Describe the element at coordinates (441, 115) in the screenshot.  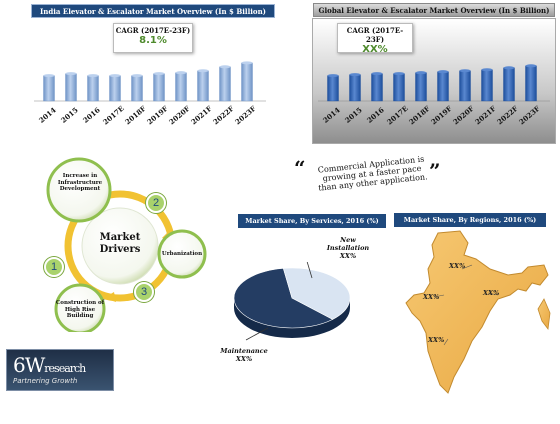
I see `global-tick-2019F: 2019F` at that location.